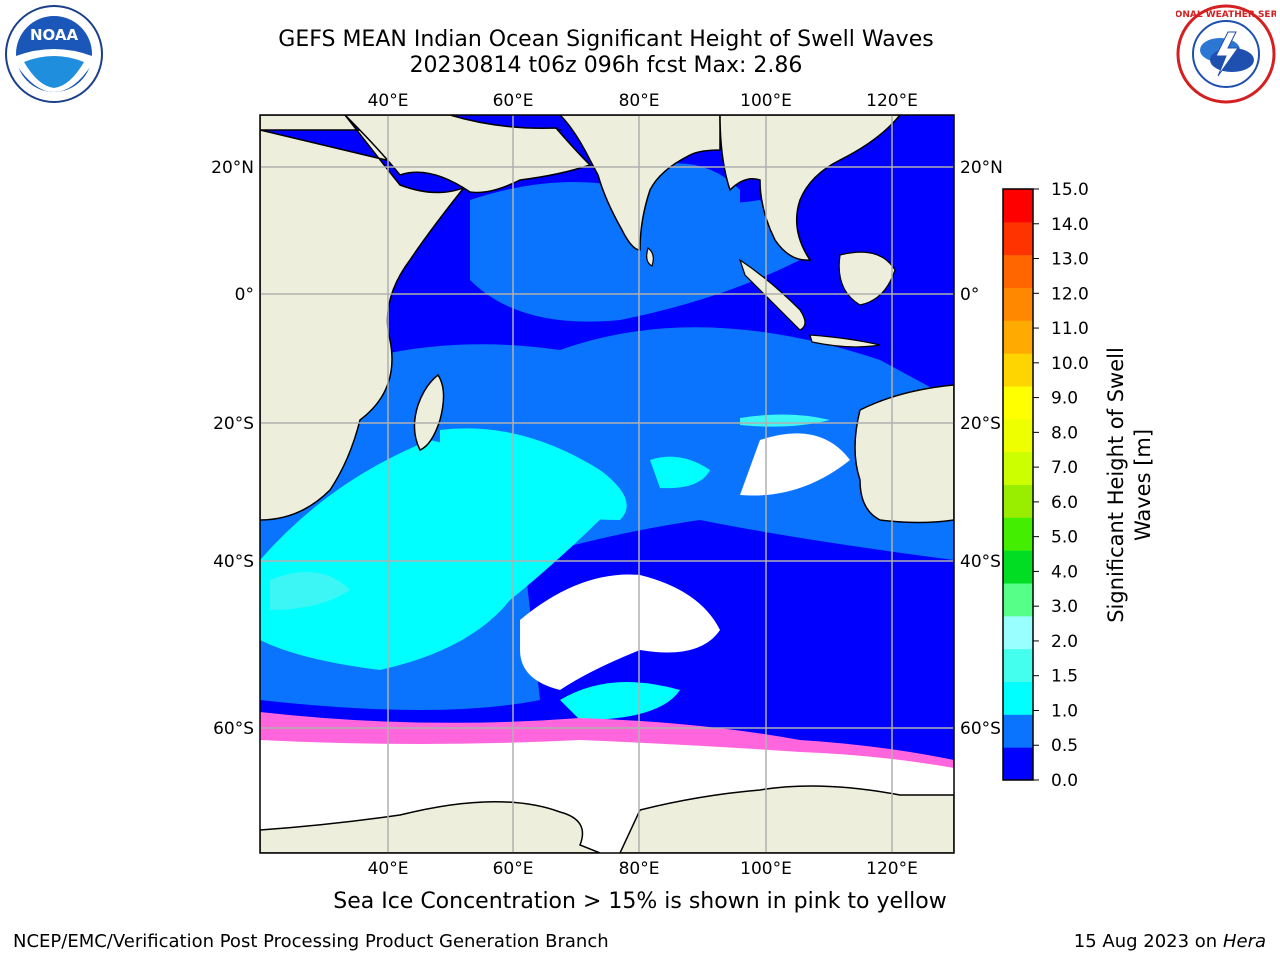 The image size is (1280, 960). What do you see at coordinates (1064, 607) in the screenshot?
I see `colorbar-tick-label: 3.0` at bounding box center [1064, 607].